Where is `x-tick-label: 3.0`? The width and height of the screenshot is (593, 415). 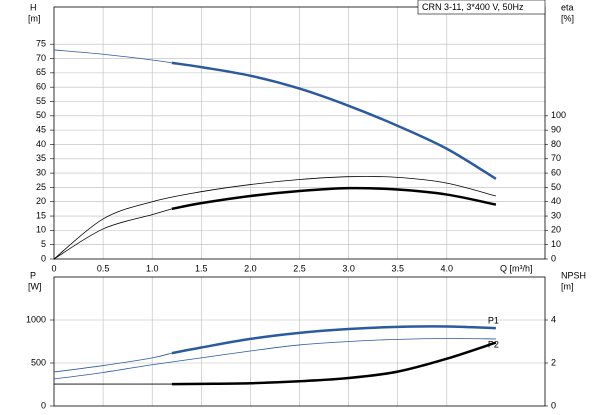
x-tick-label: 3.0 is located at coordinates (348, 268).